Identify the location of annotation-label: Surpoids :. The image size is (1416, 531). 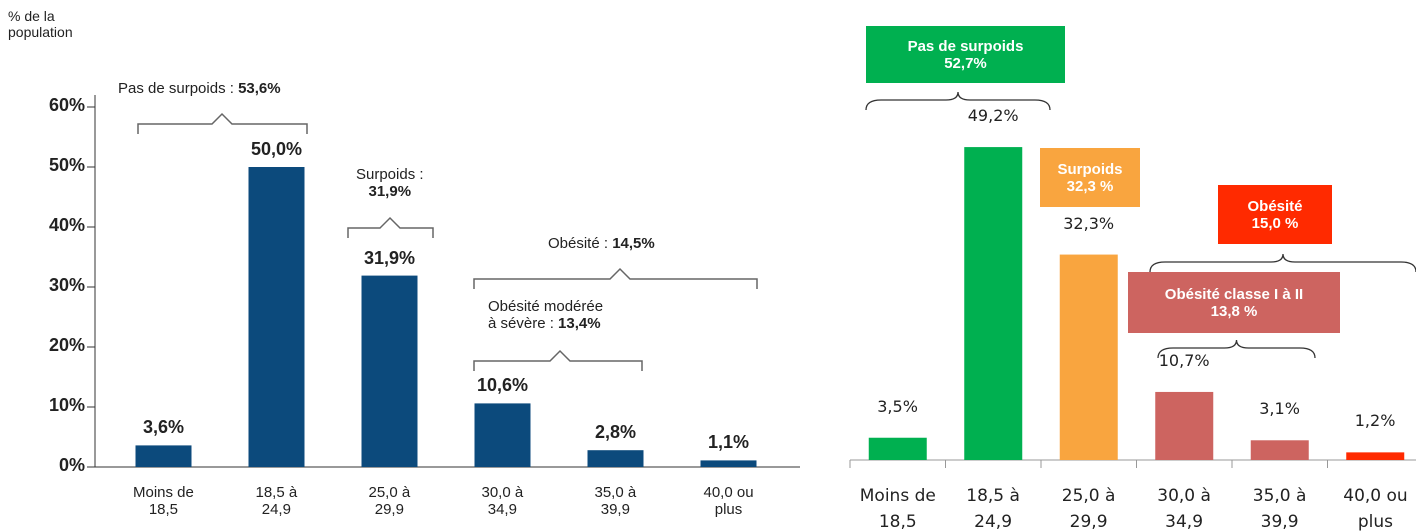
(390, 174).